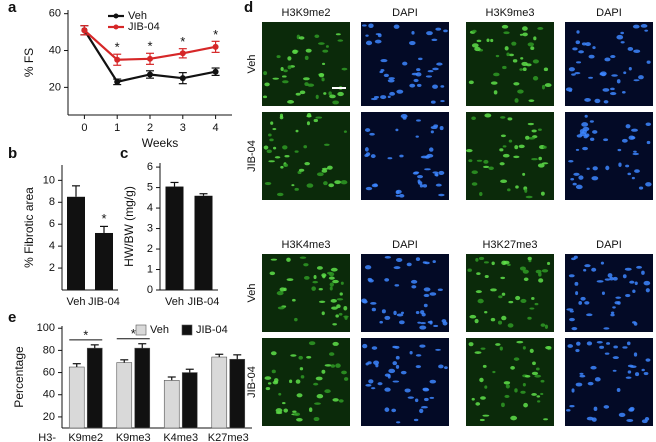 The image size is (656, 442). I want to click on column-header: H3K9me2, so click(306, 13).